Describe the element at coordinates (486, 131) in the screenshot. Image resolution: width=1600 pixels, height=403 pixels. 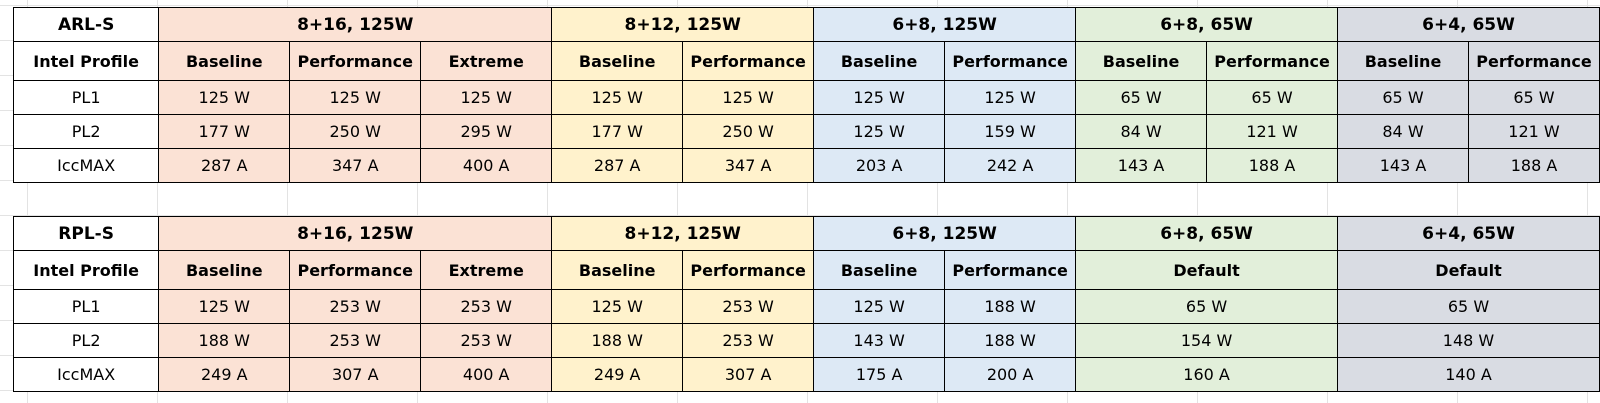
I see `value-cell: 295 W` at that location.